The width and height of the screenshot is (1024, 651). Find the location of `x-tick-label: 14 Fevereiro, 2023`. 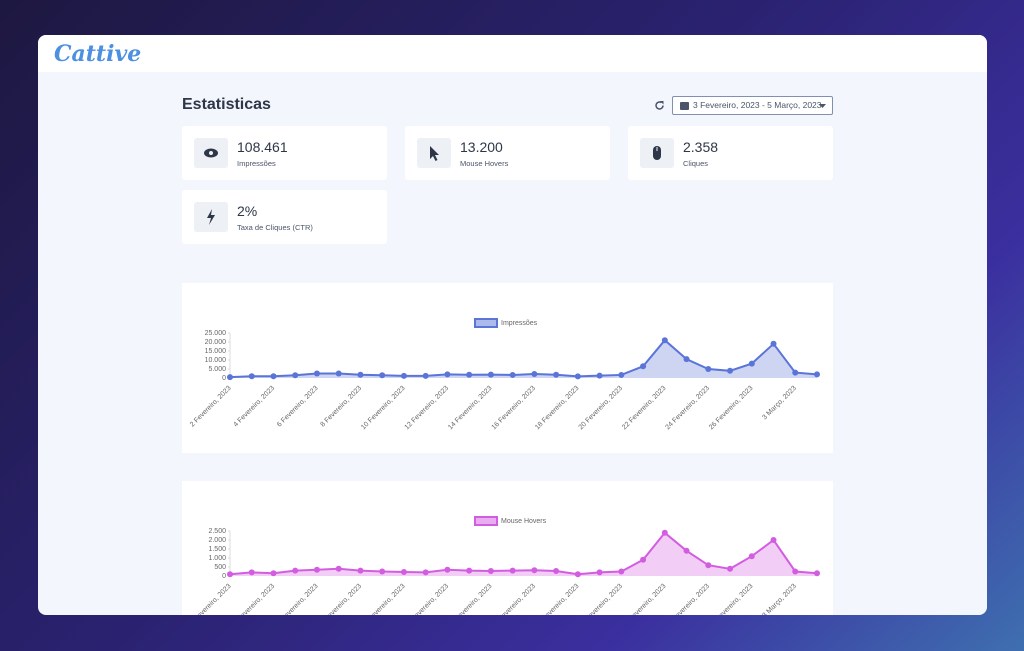

x-tick-label: 14 Fevereiro, 2023 is located at coordinates (470, 408).